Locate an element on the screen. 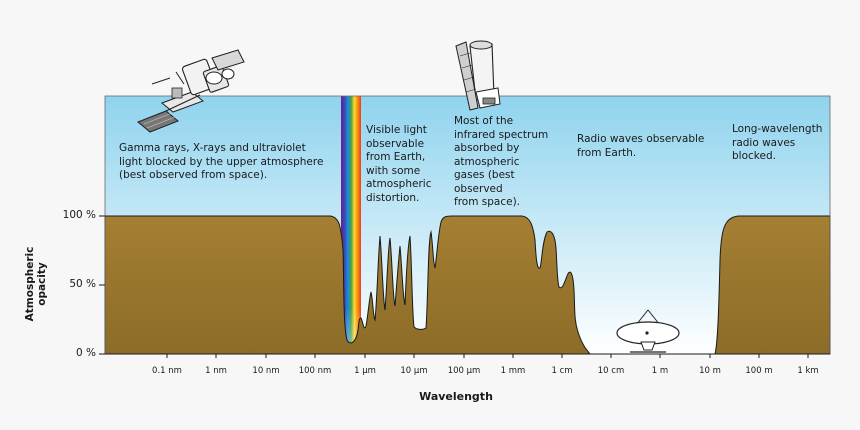 This screenshot has height=430, width=860. infrared-line-7: from space). is located at coordinates (487, 202).